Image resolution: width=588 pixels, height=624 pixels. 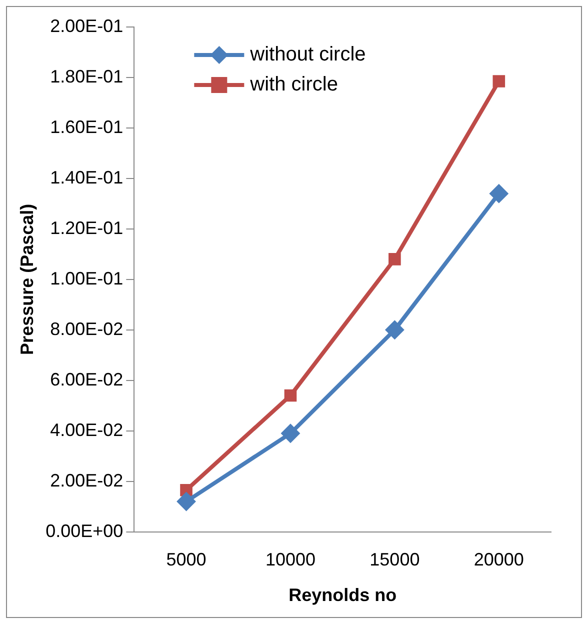 I want to click on x-tick-label: 10000, so click(x=290, y=560).